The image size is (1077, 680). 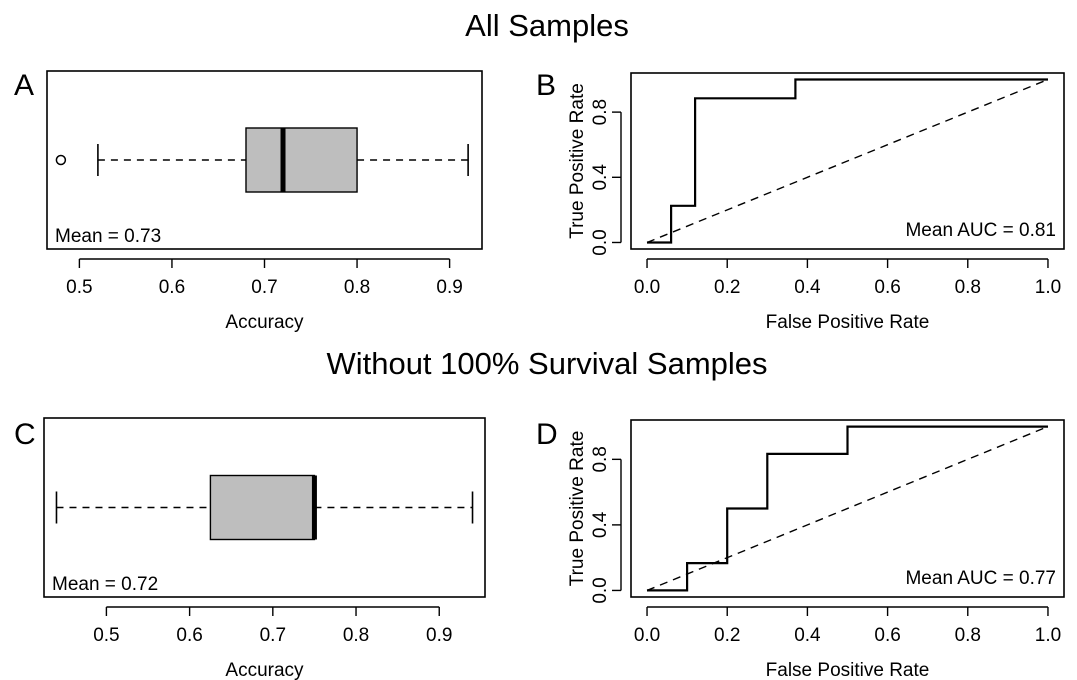 What do you see at coordinates (108, 236) in the screenshot?
I see `mean-annotation: Mean = 0.73` at bounding box center [108, 236].